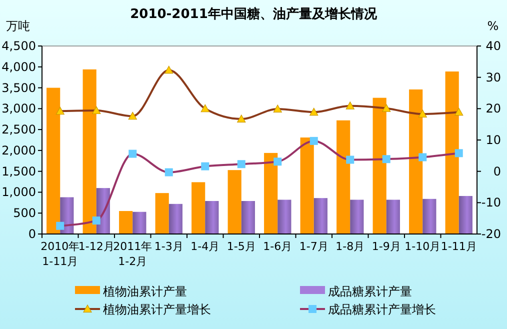  What do you see at coordinates (491, 234) in the screenshot?
I see `y2-tick-label: -20` at bounding box center [491, 234].